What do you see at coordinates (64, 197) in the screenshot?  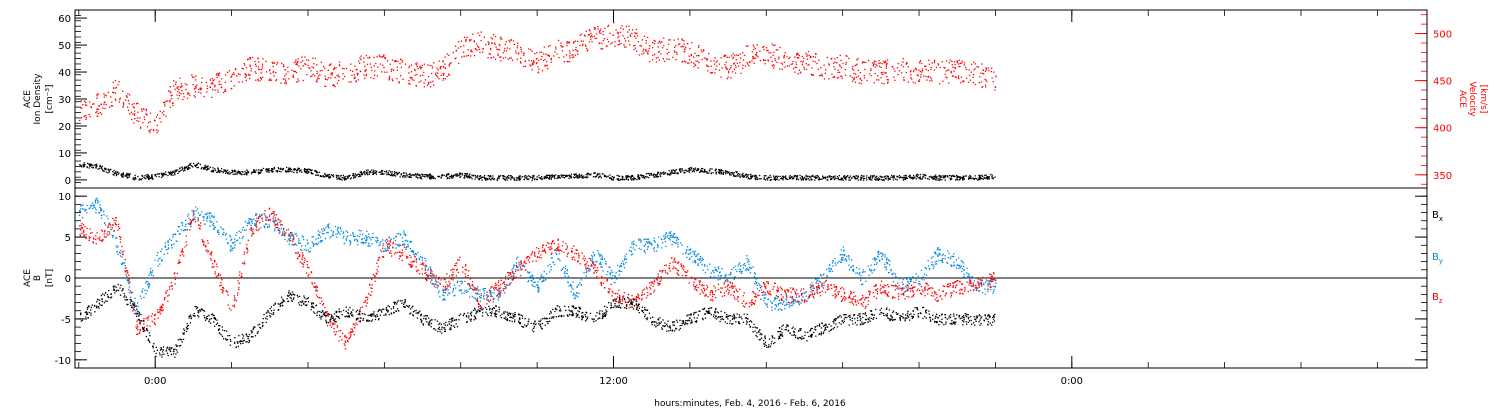 I see `y-tick-label: 10` at bounding box center [64, 197].